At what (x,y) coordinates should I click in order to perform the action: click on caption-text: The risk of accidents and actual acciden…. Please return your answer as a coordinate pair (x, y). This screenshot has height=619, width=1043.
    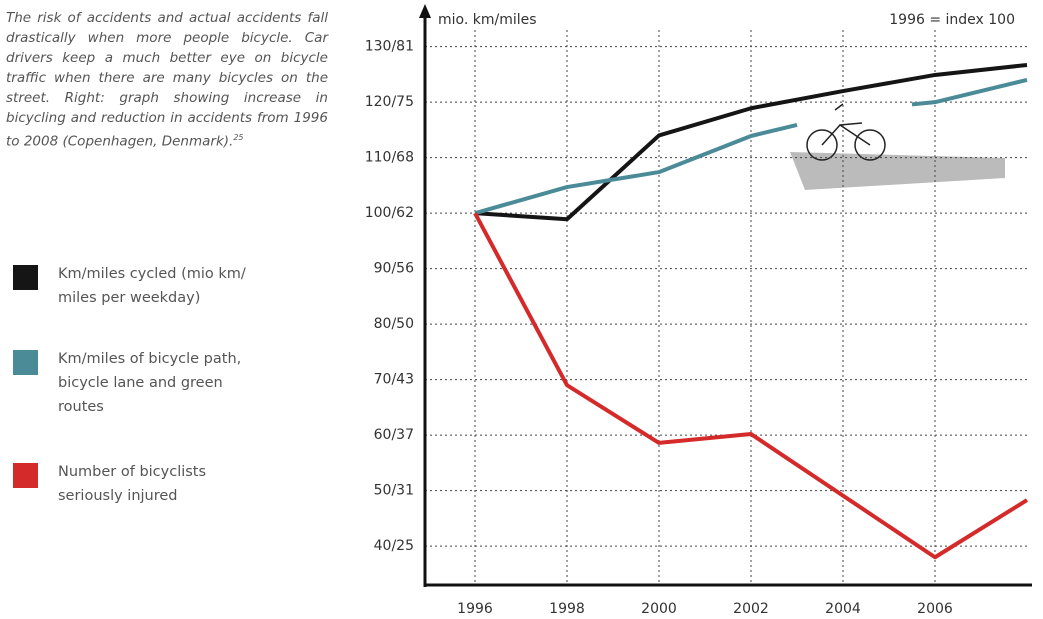
    Looking at the image, I should click on (167, 80).